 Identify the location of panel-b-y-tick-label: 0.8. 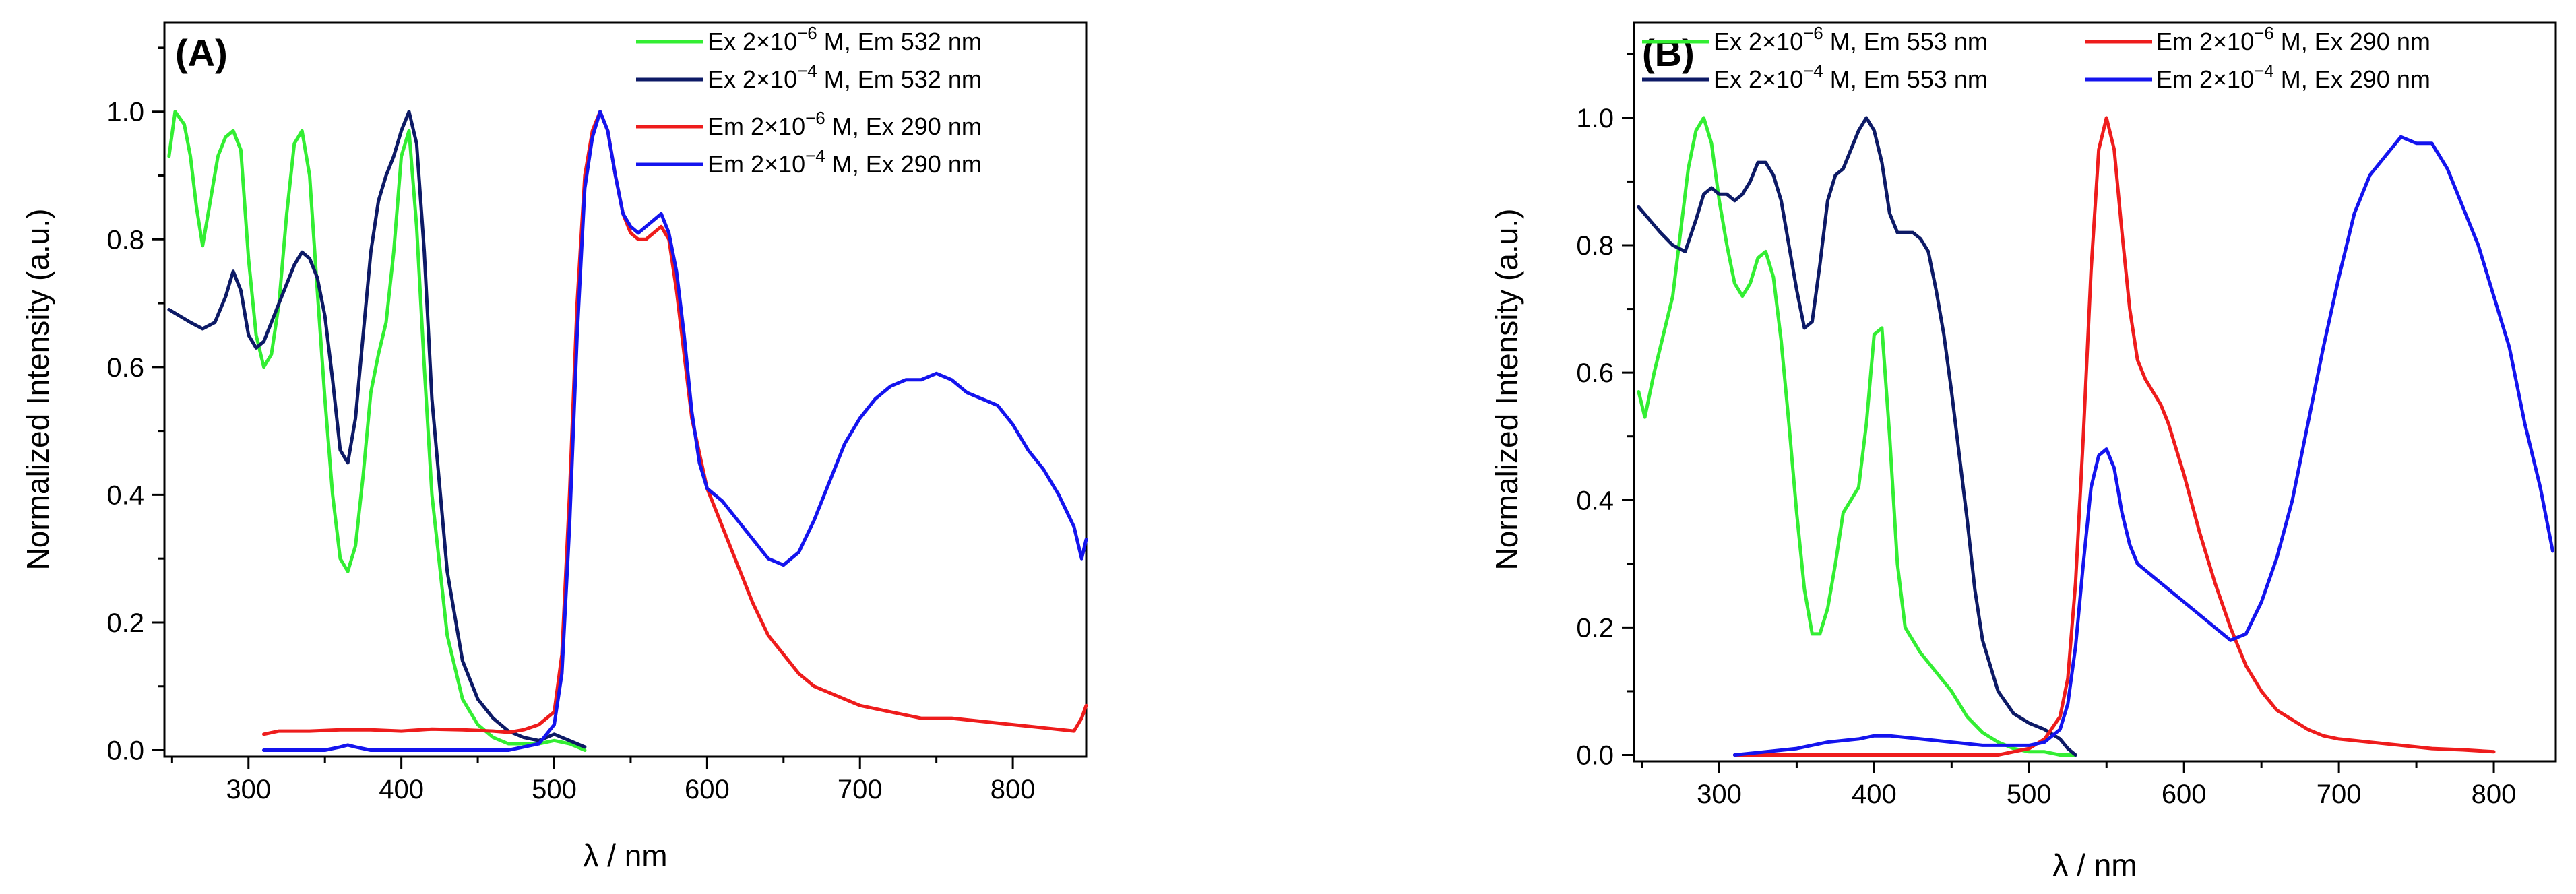
(1595, 246).